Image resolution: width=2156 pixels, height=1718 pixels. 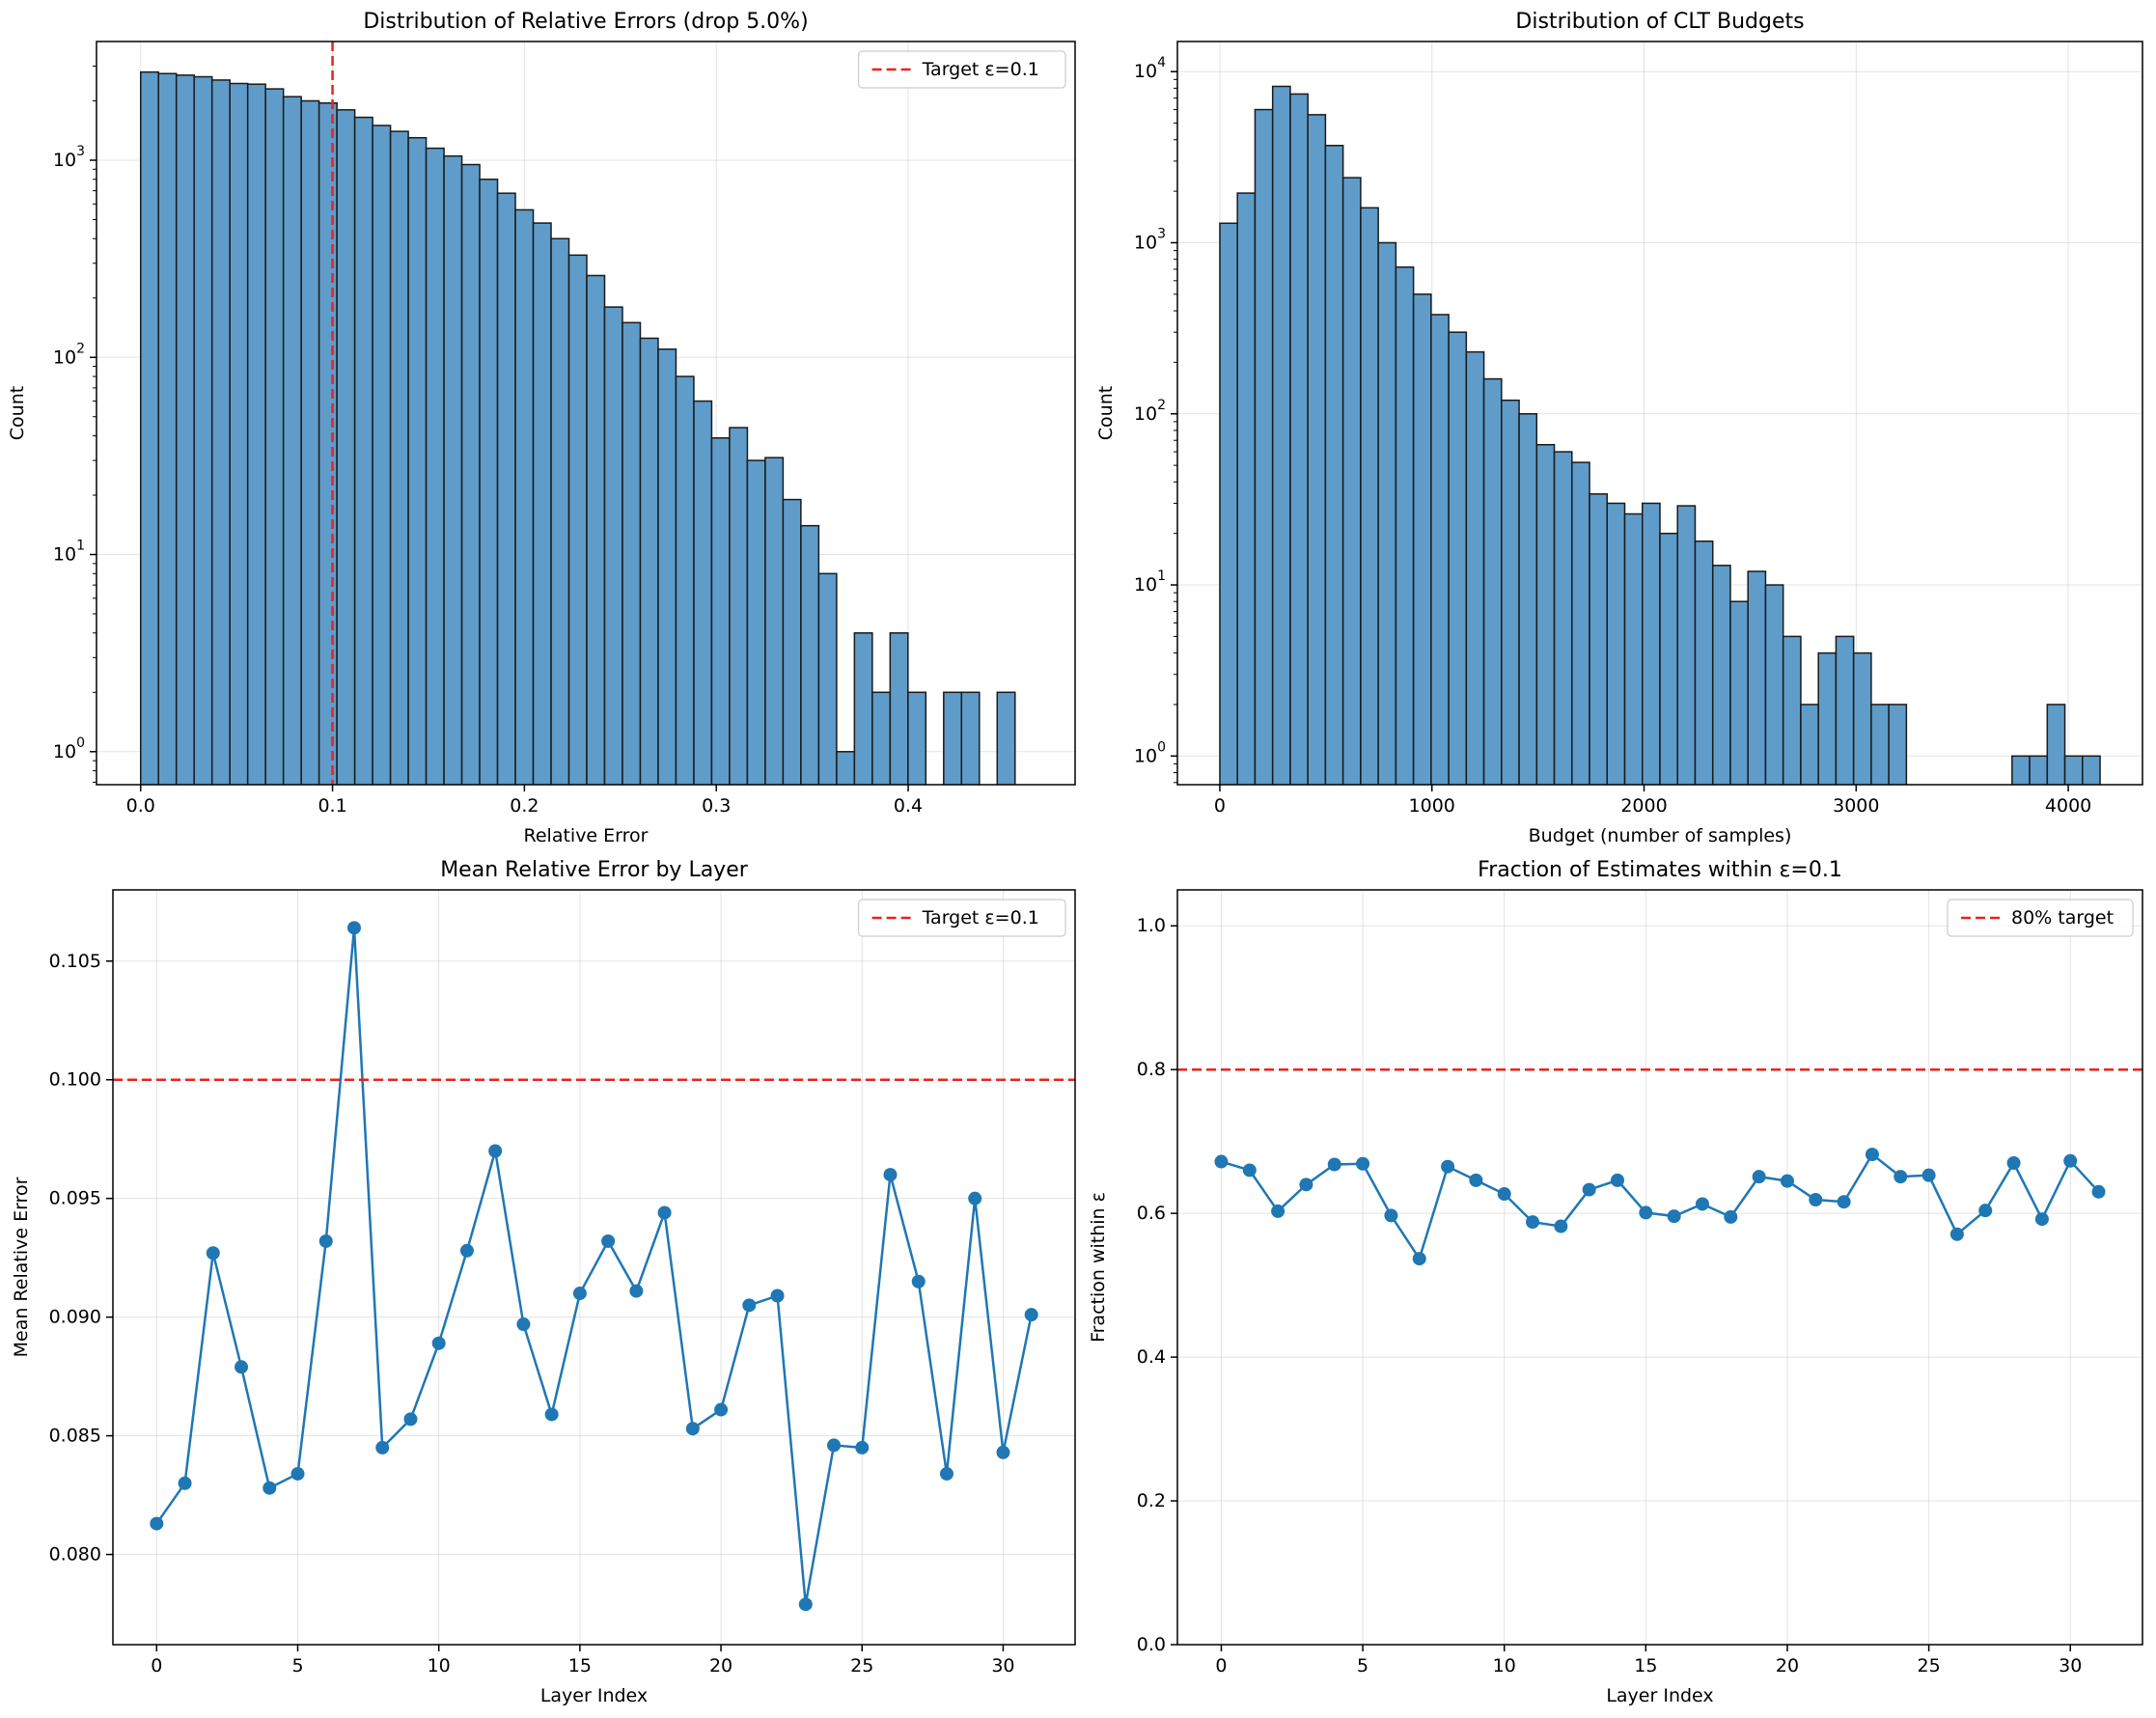 What do you see at coordinates (1150, 582) in the screenshot?
I see `y-tick-label: 10¹` at bounding box center [1150, 582].